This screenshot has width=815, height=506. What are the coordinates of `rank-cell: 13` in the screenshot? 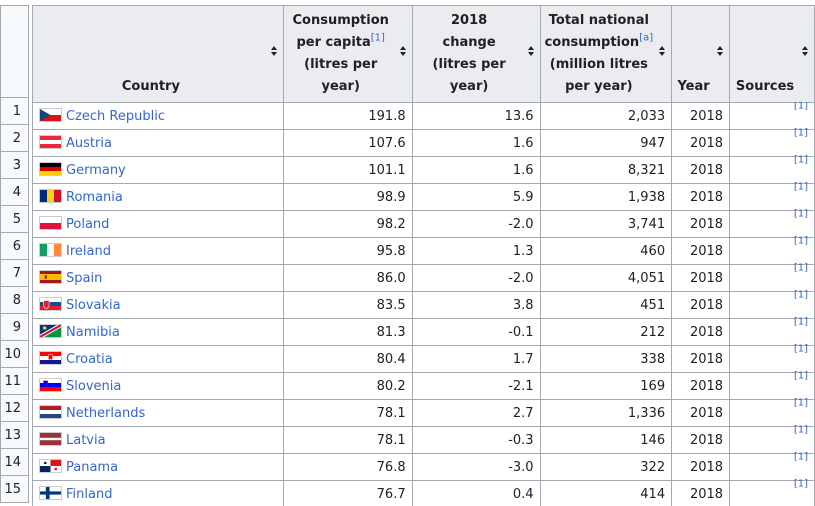 It's located at (14, 435).